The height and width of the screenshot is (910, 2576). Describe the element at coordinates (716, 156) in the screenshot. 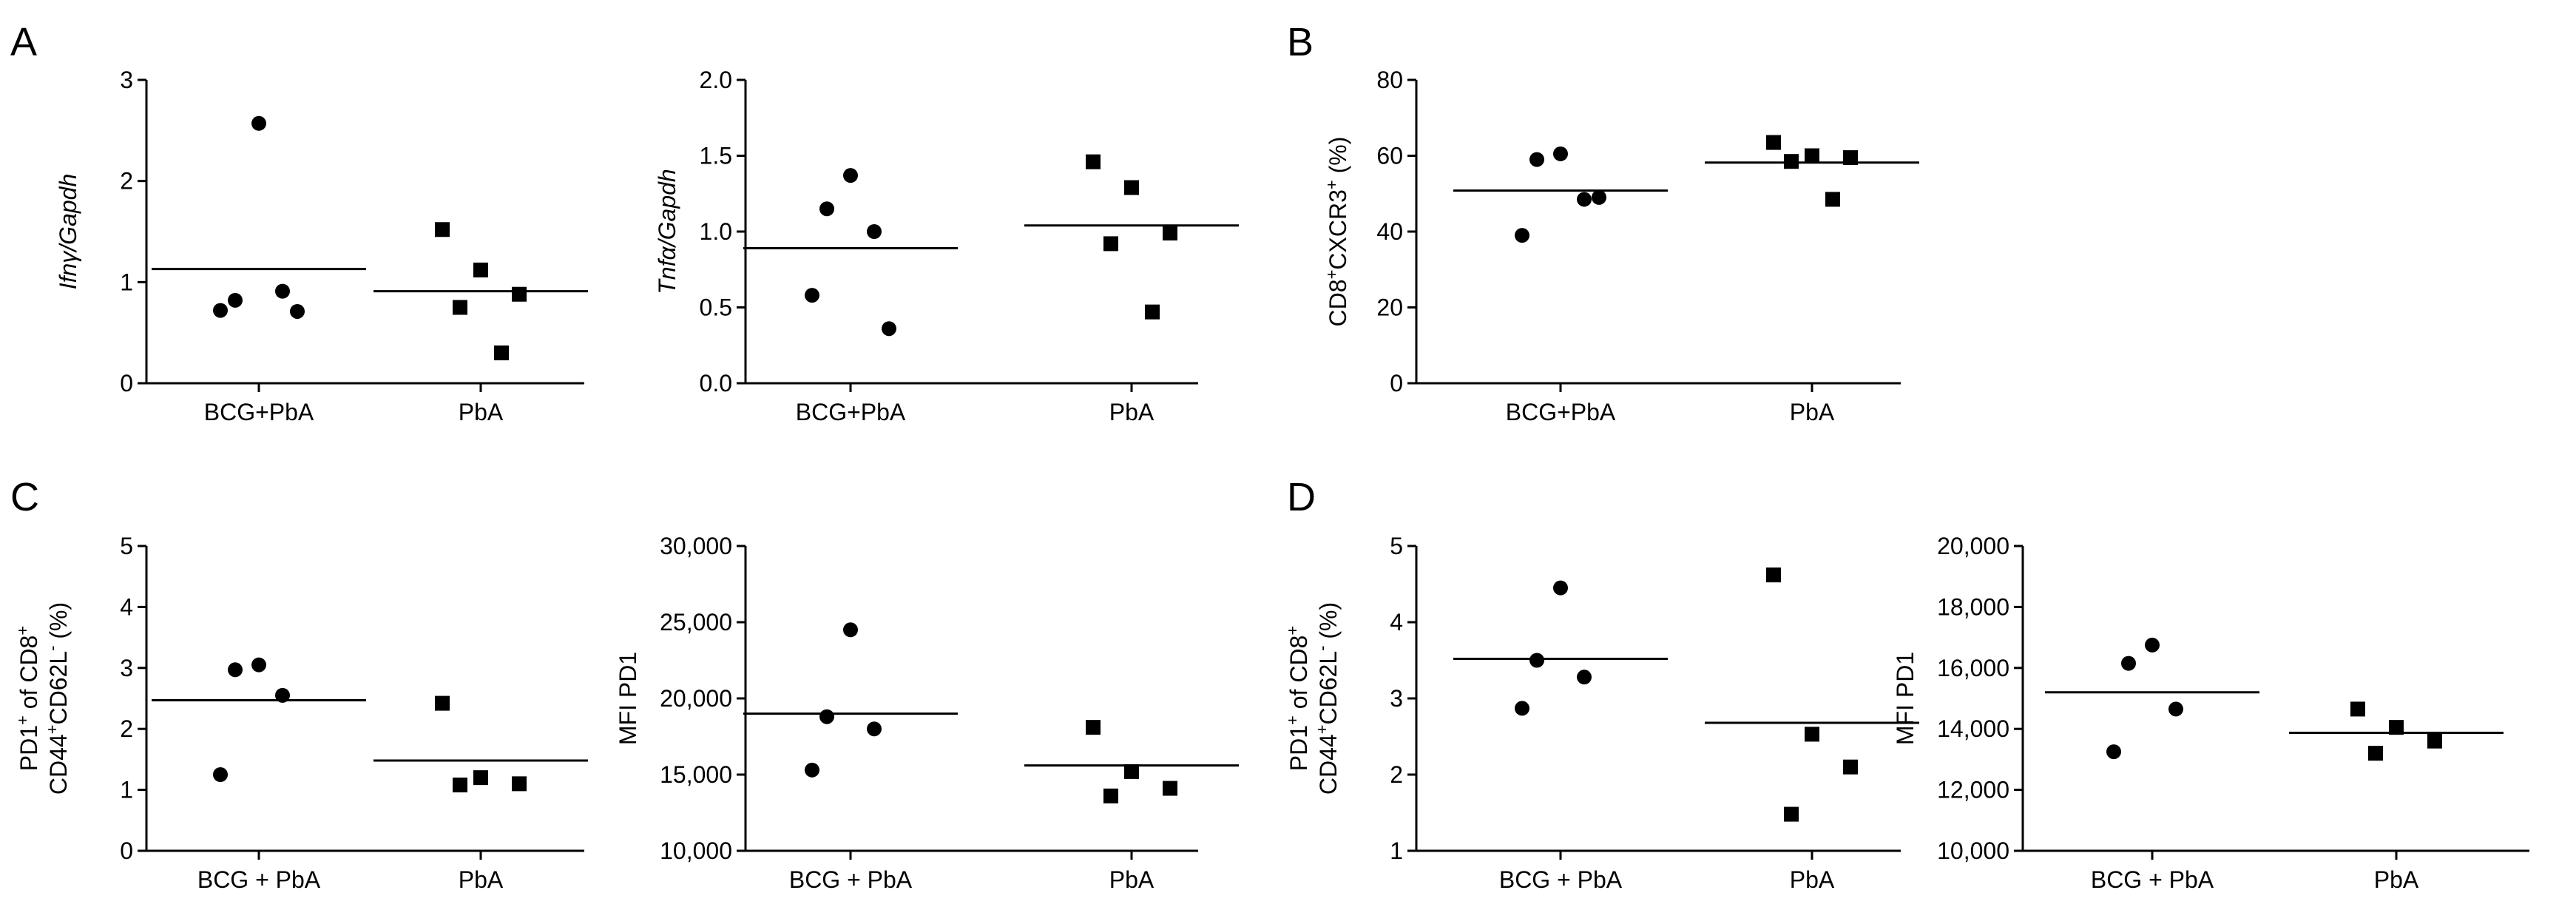

I see `y-tick-label: 1.5` at that location.